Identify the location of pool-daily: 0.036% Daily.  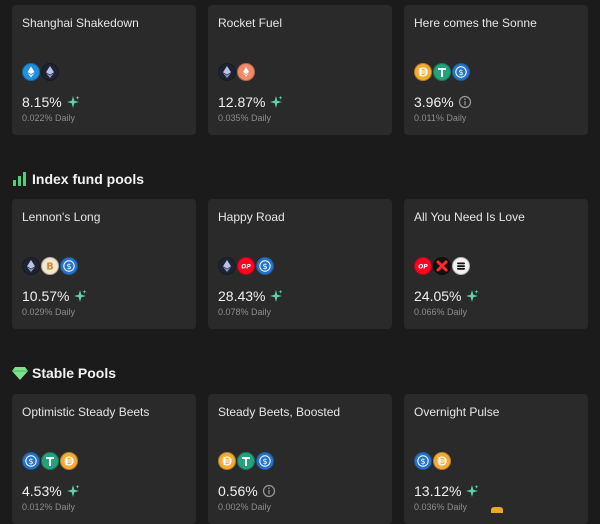
(441, 507).